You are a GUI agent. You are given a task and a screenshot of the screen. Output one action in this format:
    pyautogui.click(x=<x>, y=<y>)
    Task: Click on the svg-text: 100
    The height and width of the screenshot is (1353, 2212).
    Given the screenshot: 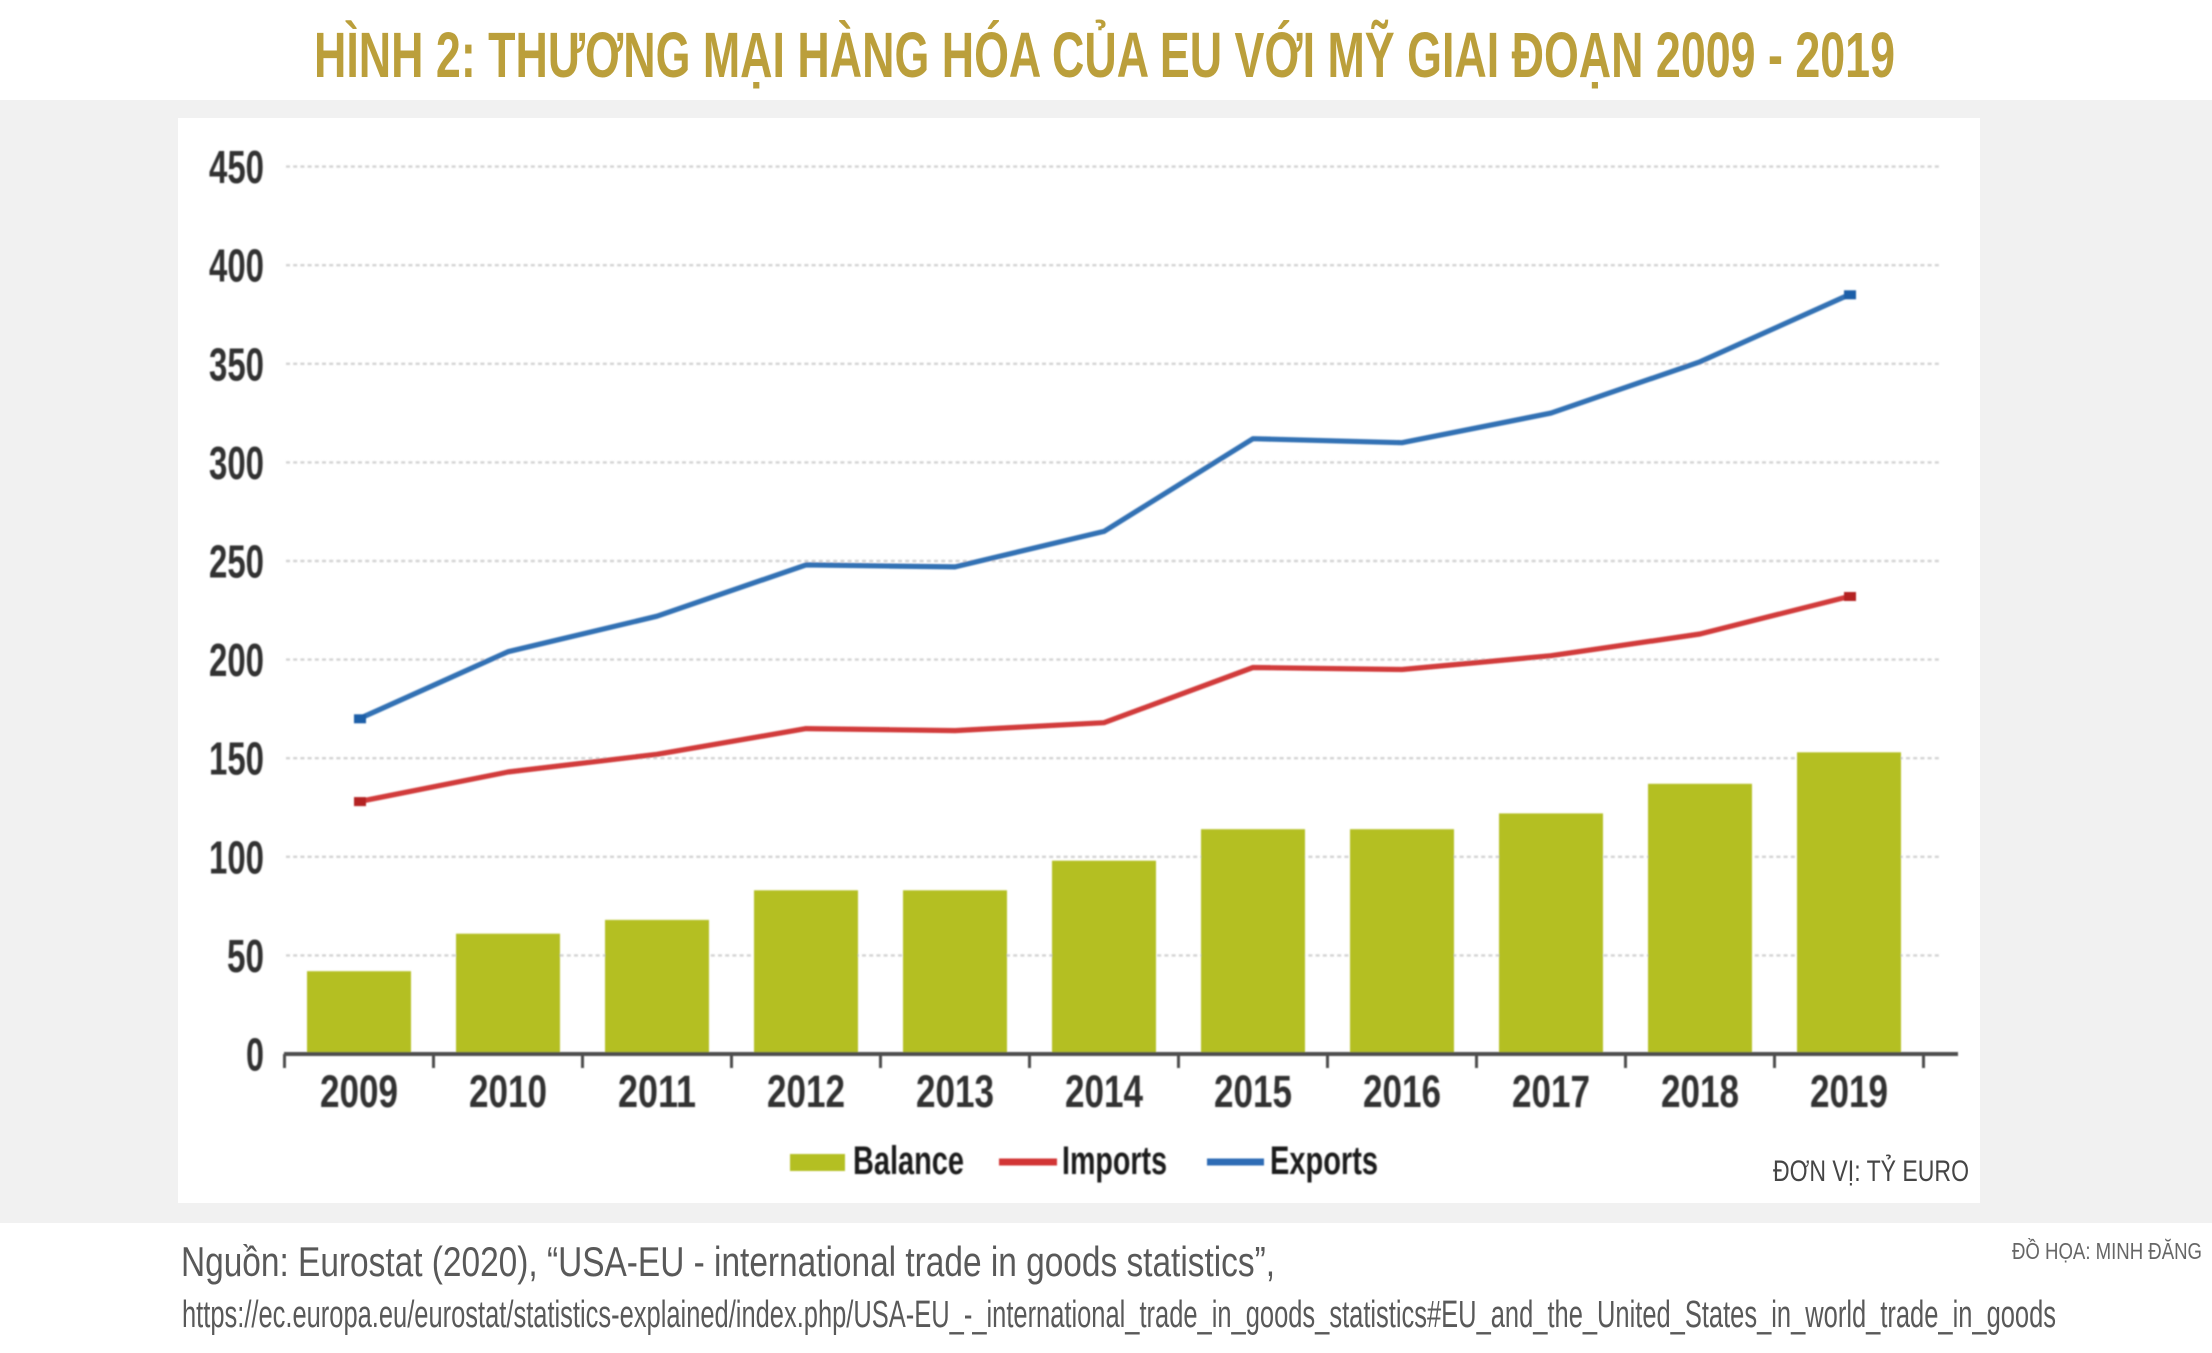 What is the action you would take?
    pyautogui.click(x=236, y=857)
    